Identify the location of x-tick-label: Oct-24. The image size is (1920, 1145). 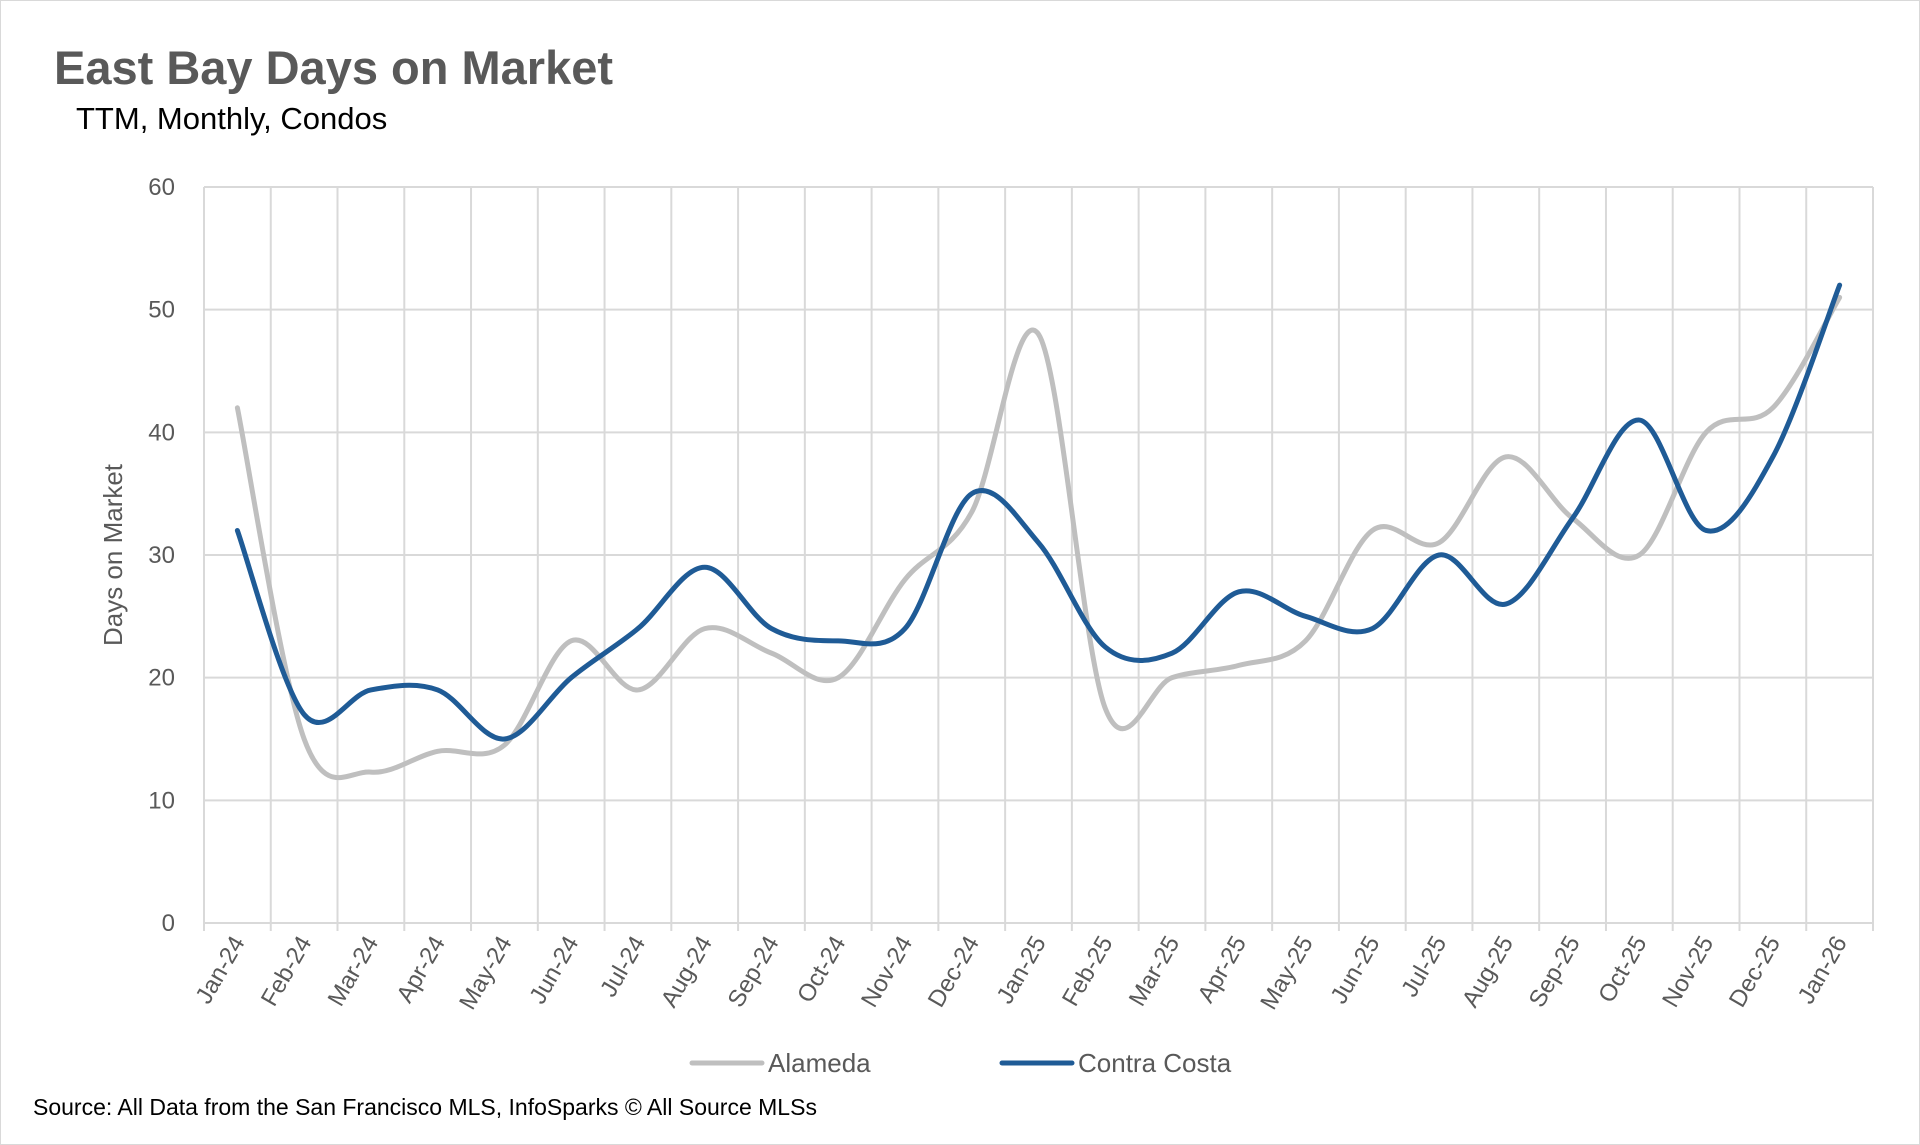
(821, 970).